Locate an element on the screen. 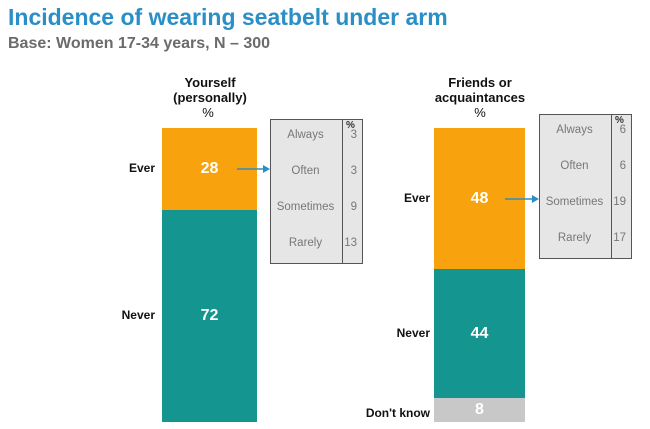  chart2-breakdown-label-often: Often is located at coordinates (574, 166).